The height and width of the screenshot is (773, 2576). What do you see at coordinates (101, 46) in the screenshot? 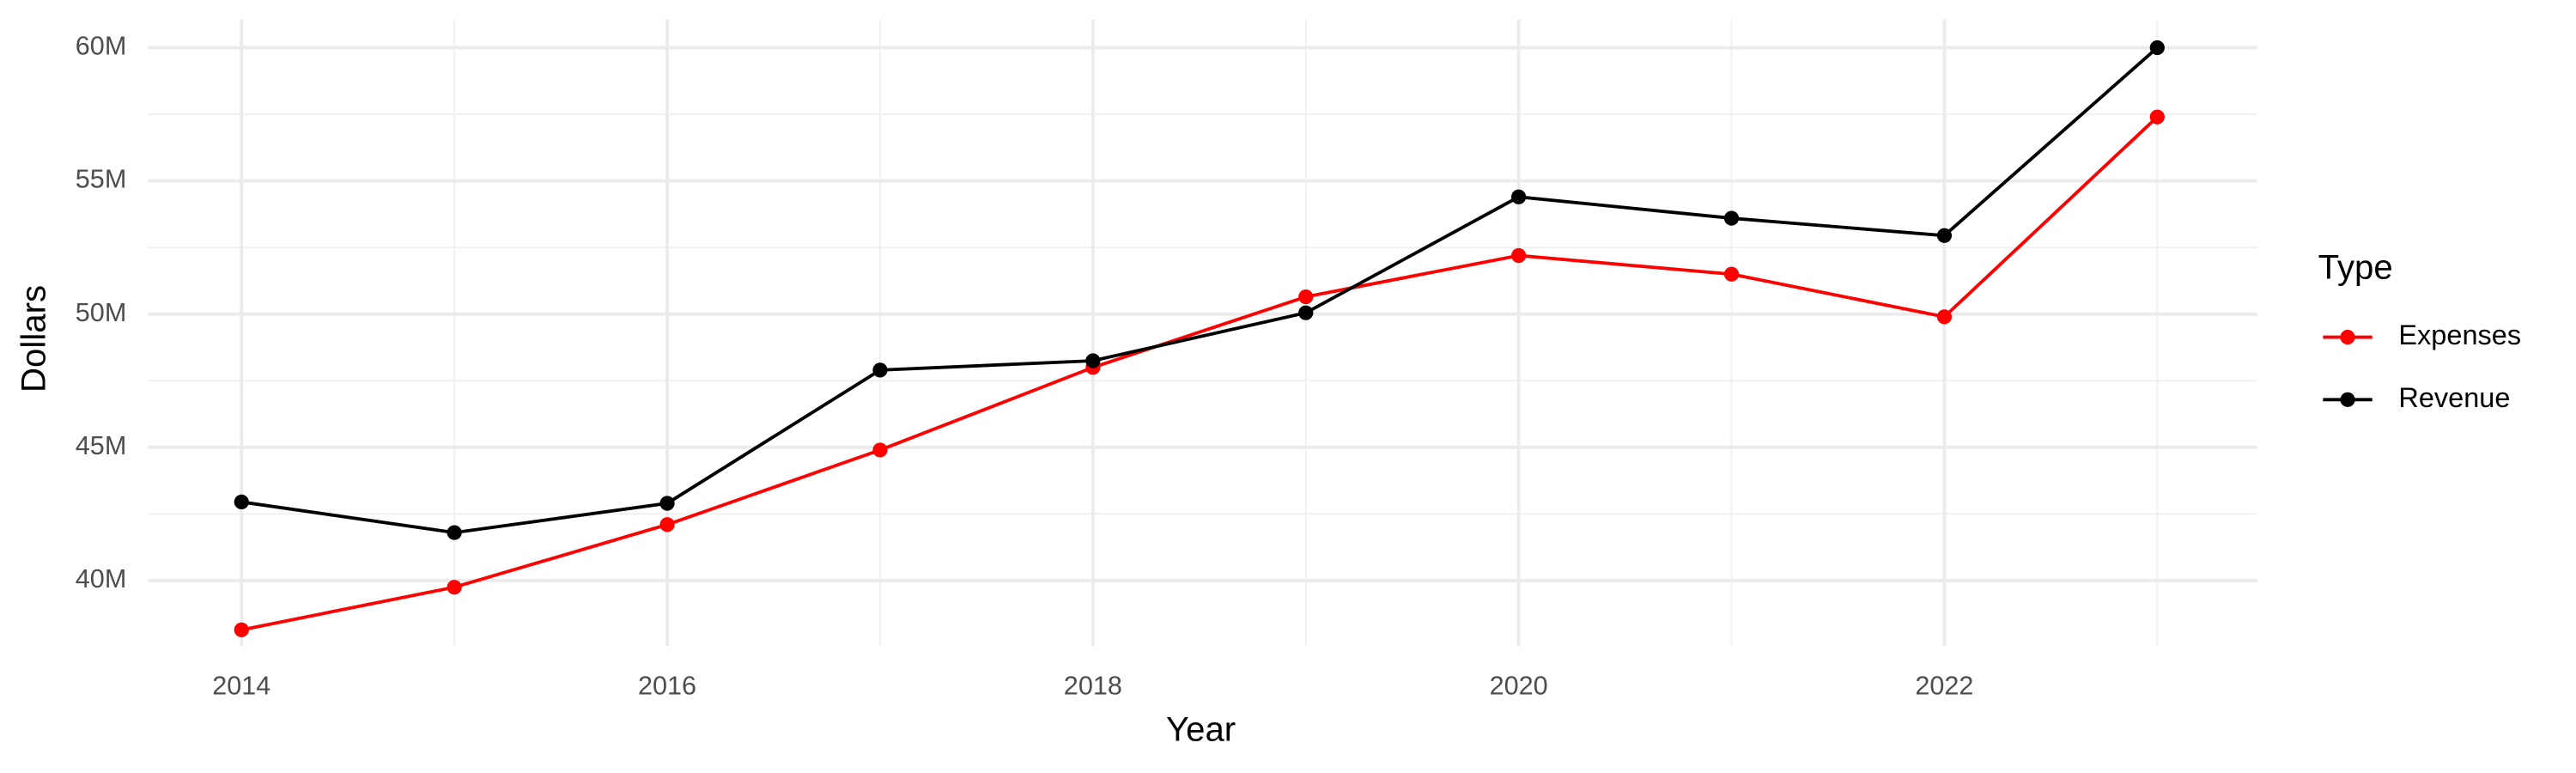
I see `y-tick-label: 60M` at bounding box center [101, 46].